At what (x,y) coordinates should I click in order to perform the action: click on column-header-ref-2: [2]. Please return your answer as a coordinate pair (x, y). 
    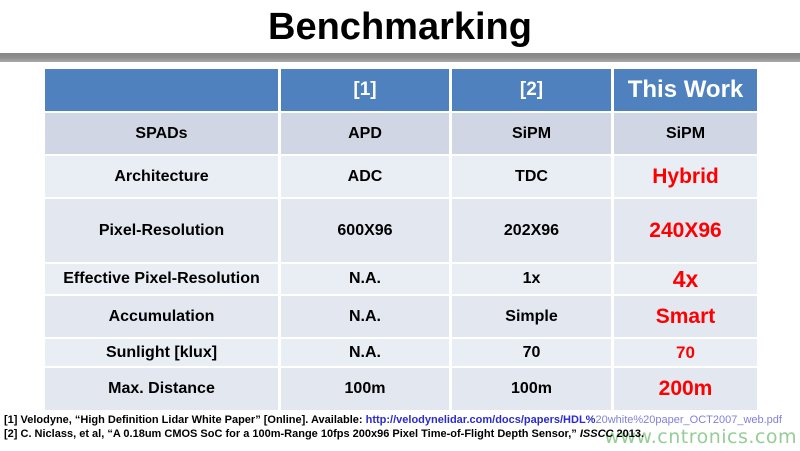
    Looking at the image, I should click on (531, 90).